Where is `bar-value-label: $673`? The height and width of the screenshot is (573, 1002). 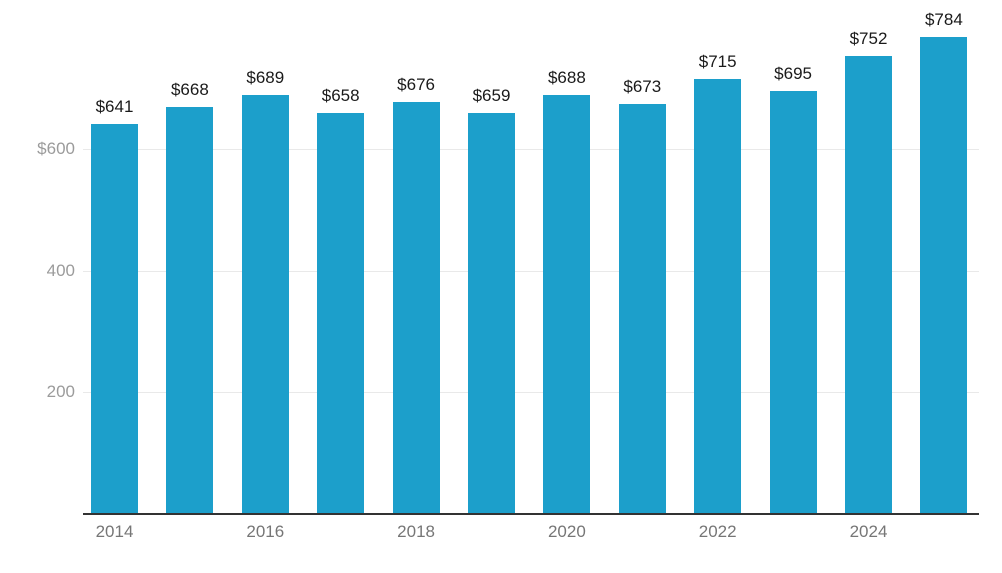
bar-value-label: $673 is located at coordinates (642, 87).